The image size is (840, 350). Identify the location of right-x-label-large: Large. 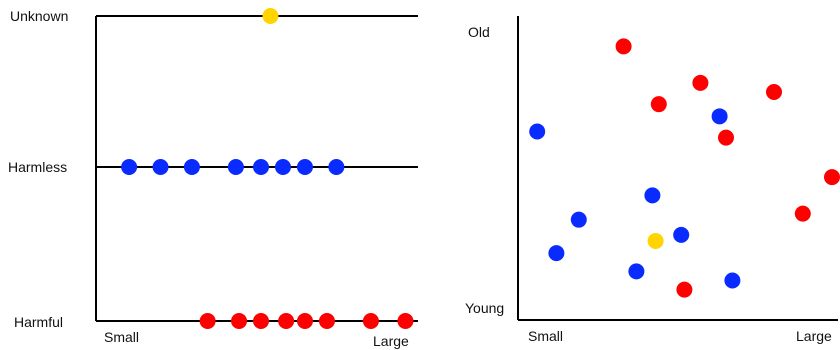
(814, 336).